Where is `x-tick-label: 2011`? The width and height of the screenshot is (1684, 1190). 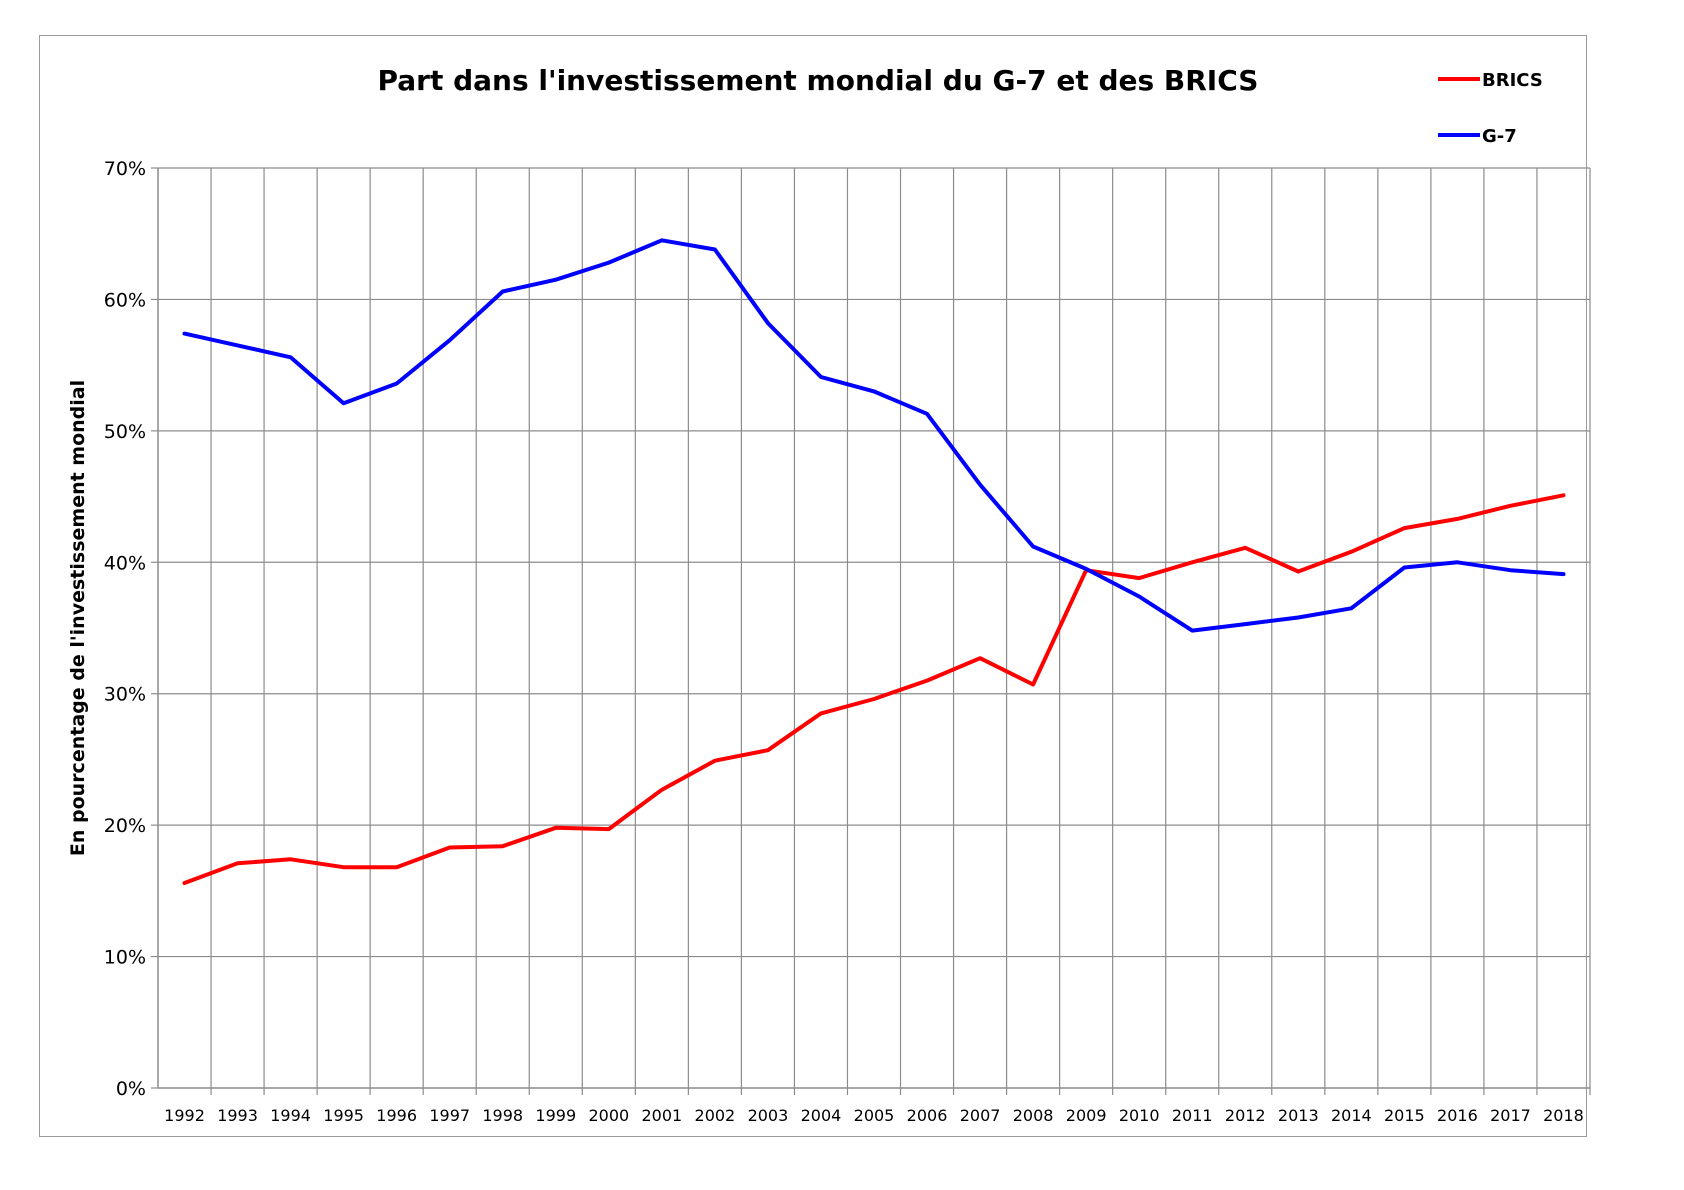
x-tick-label: 2011 is located at coordinates (1192, 1115).